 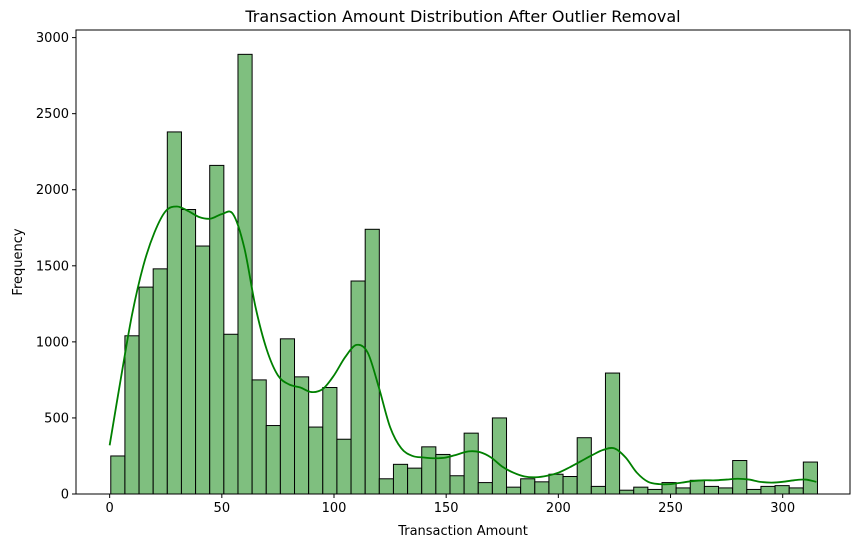 I want to click on y-tick-label: 500, so click(x=56, y=418).